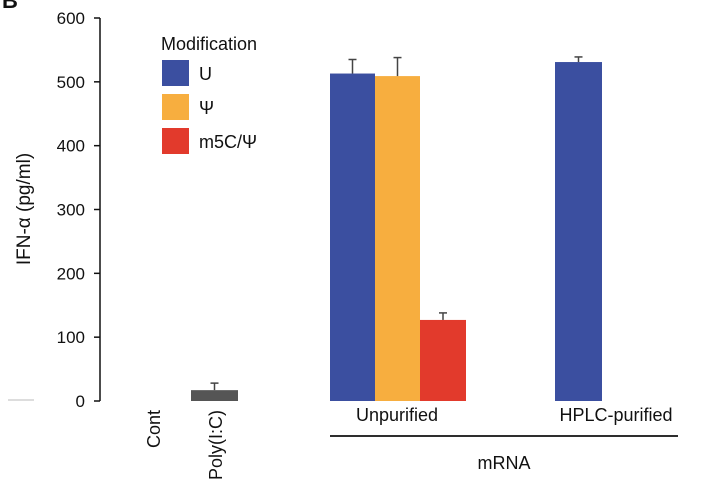 The image size is (704, 496). I want to click on category-labels: Cont Poly(I:C) Unpurified HPLC-purified, so click(408, 442).